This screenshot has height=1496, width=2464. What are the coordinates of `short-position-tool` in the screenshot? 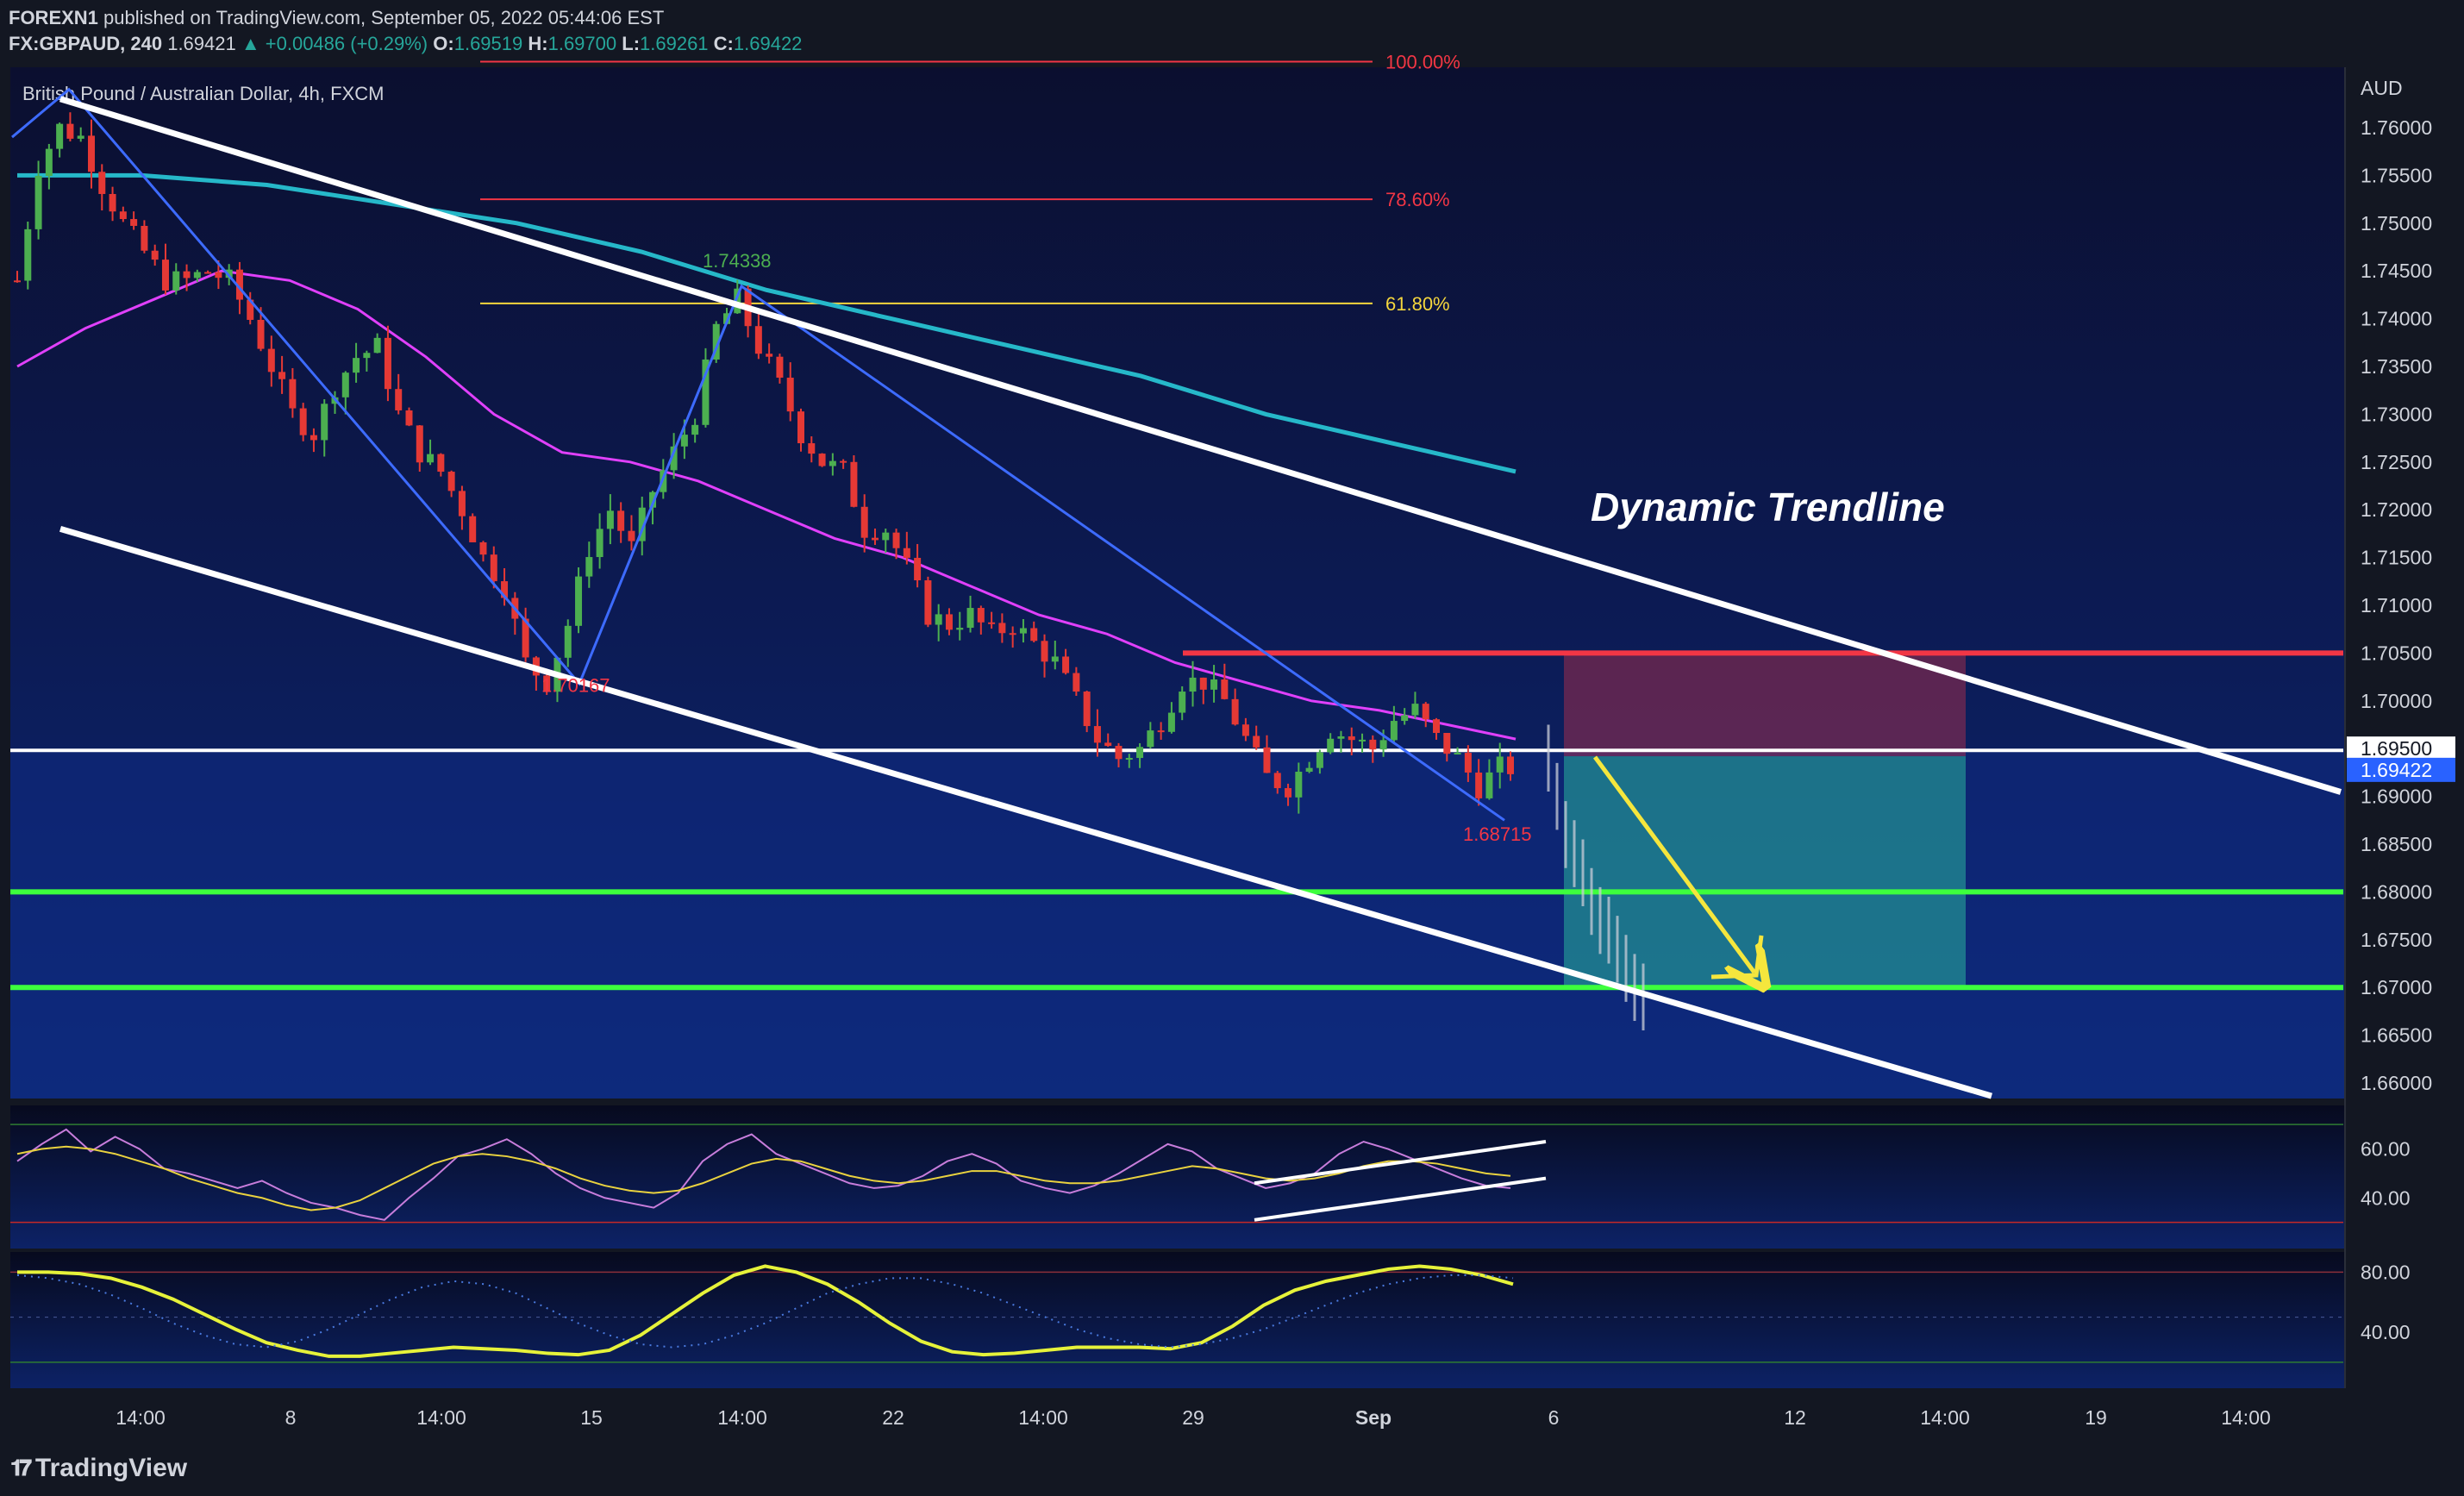 It's located at (1765, 820).